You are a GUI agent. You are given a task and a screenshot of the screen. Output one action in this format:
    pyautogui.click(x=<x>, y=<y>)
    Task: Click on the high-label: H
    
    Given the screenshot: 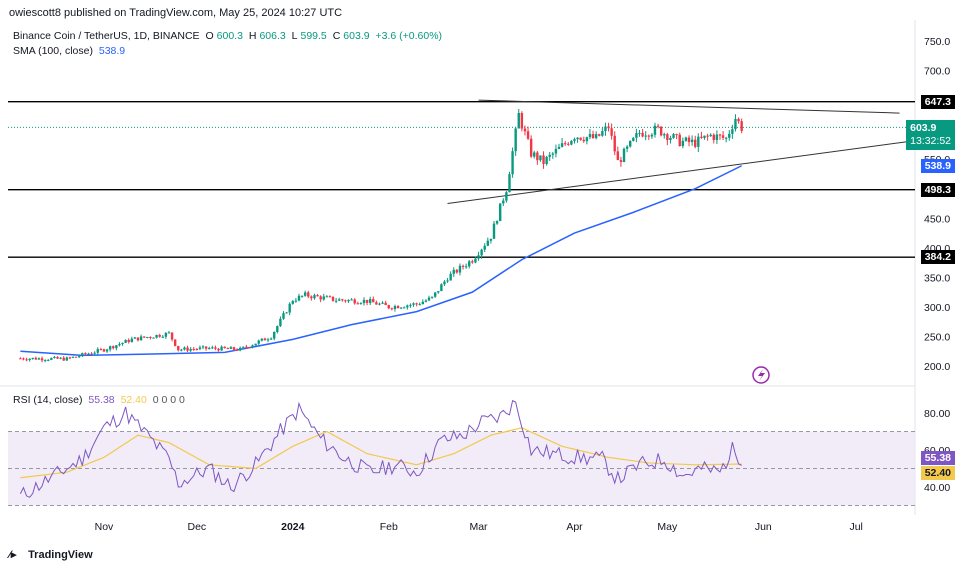 What is the action you would take?
    pyautogui.click(x=252, y=36)
    